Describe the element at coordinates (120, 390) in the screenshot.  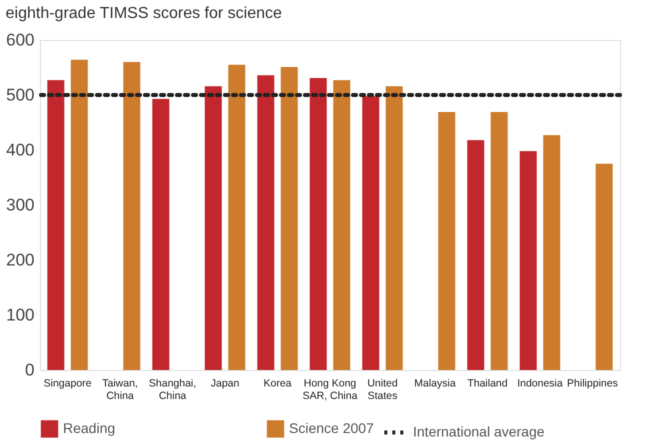
I see `x-tick-label: Taiwan, China` at that location.